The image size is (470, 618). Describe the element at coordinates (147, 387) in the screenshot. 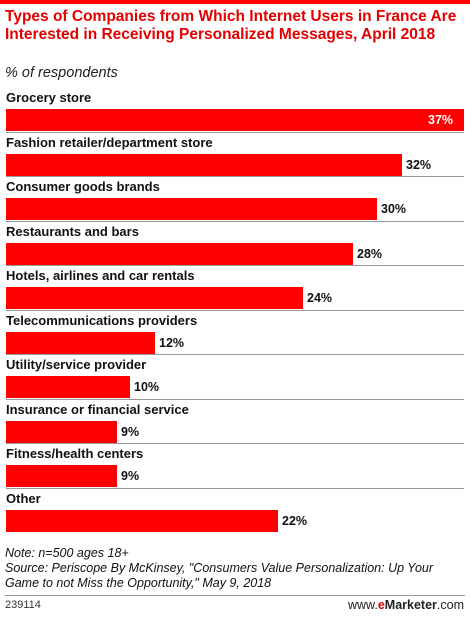

I see `value-label: 10%` at that location.